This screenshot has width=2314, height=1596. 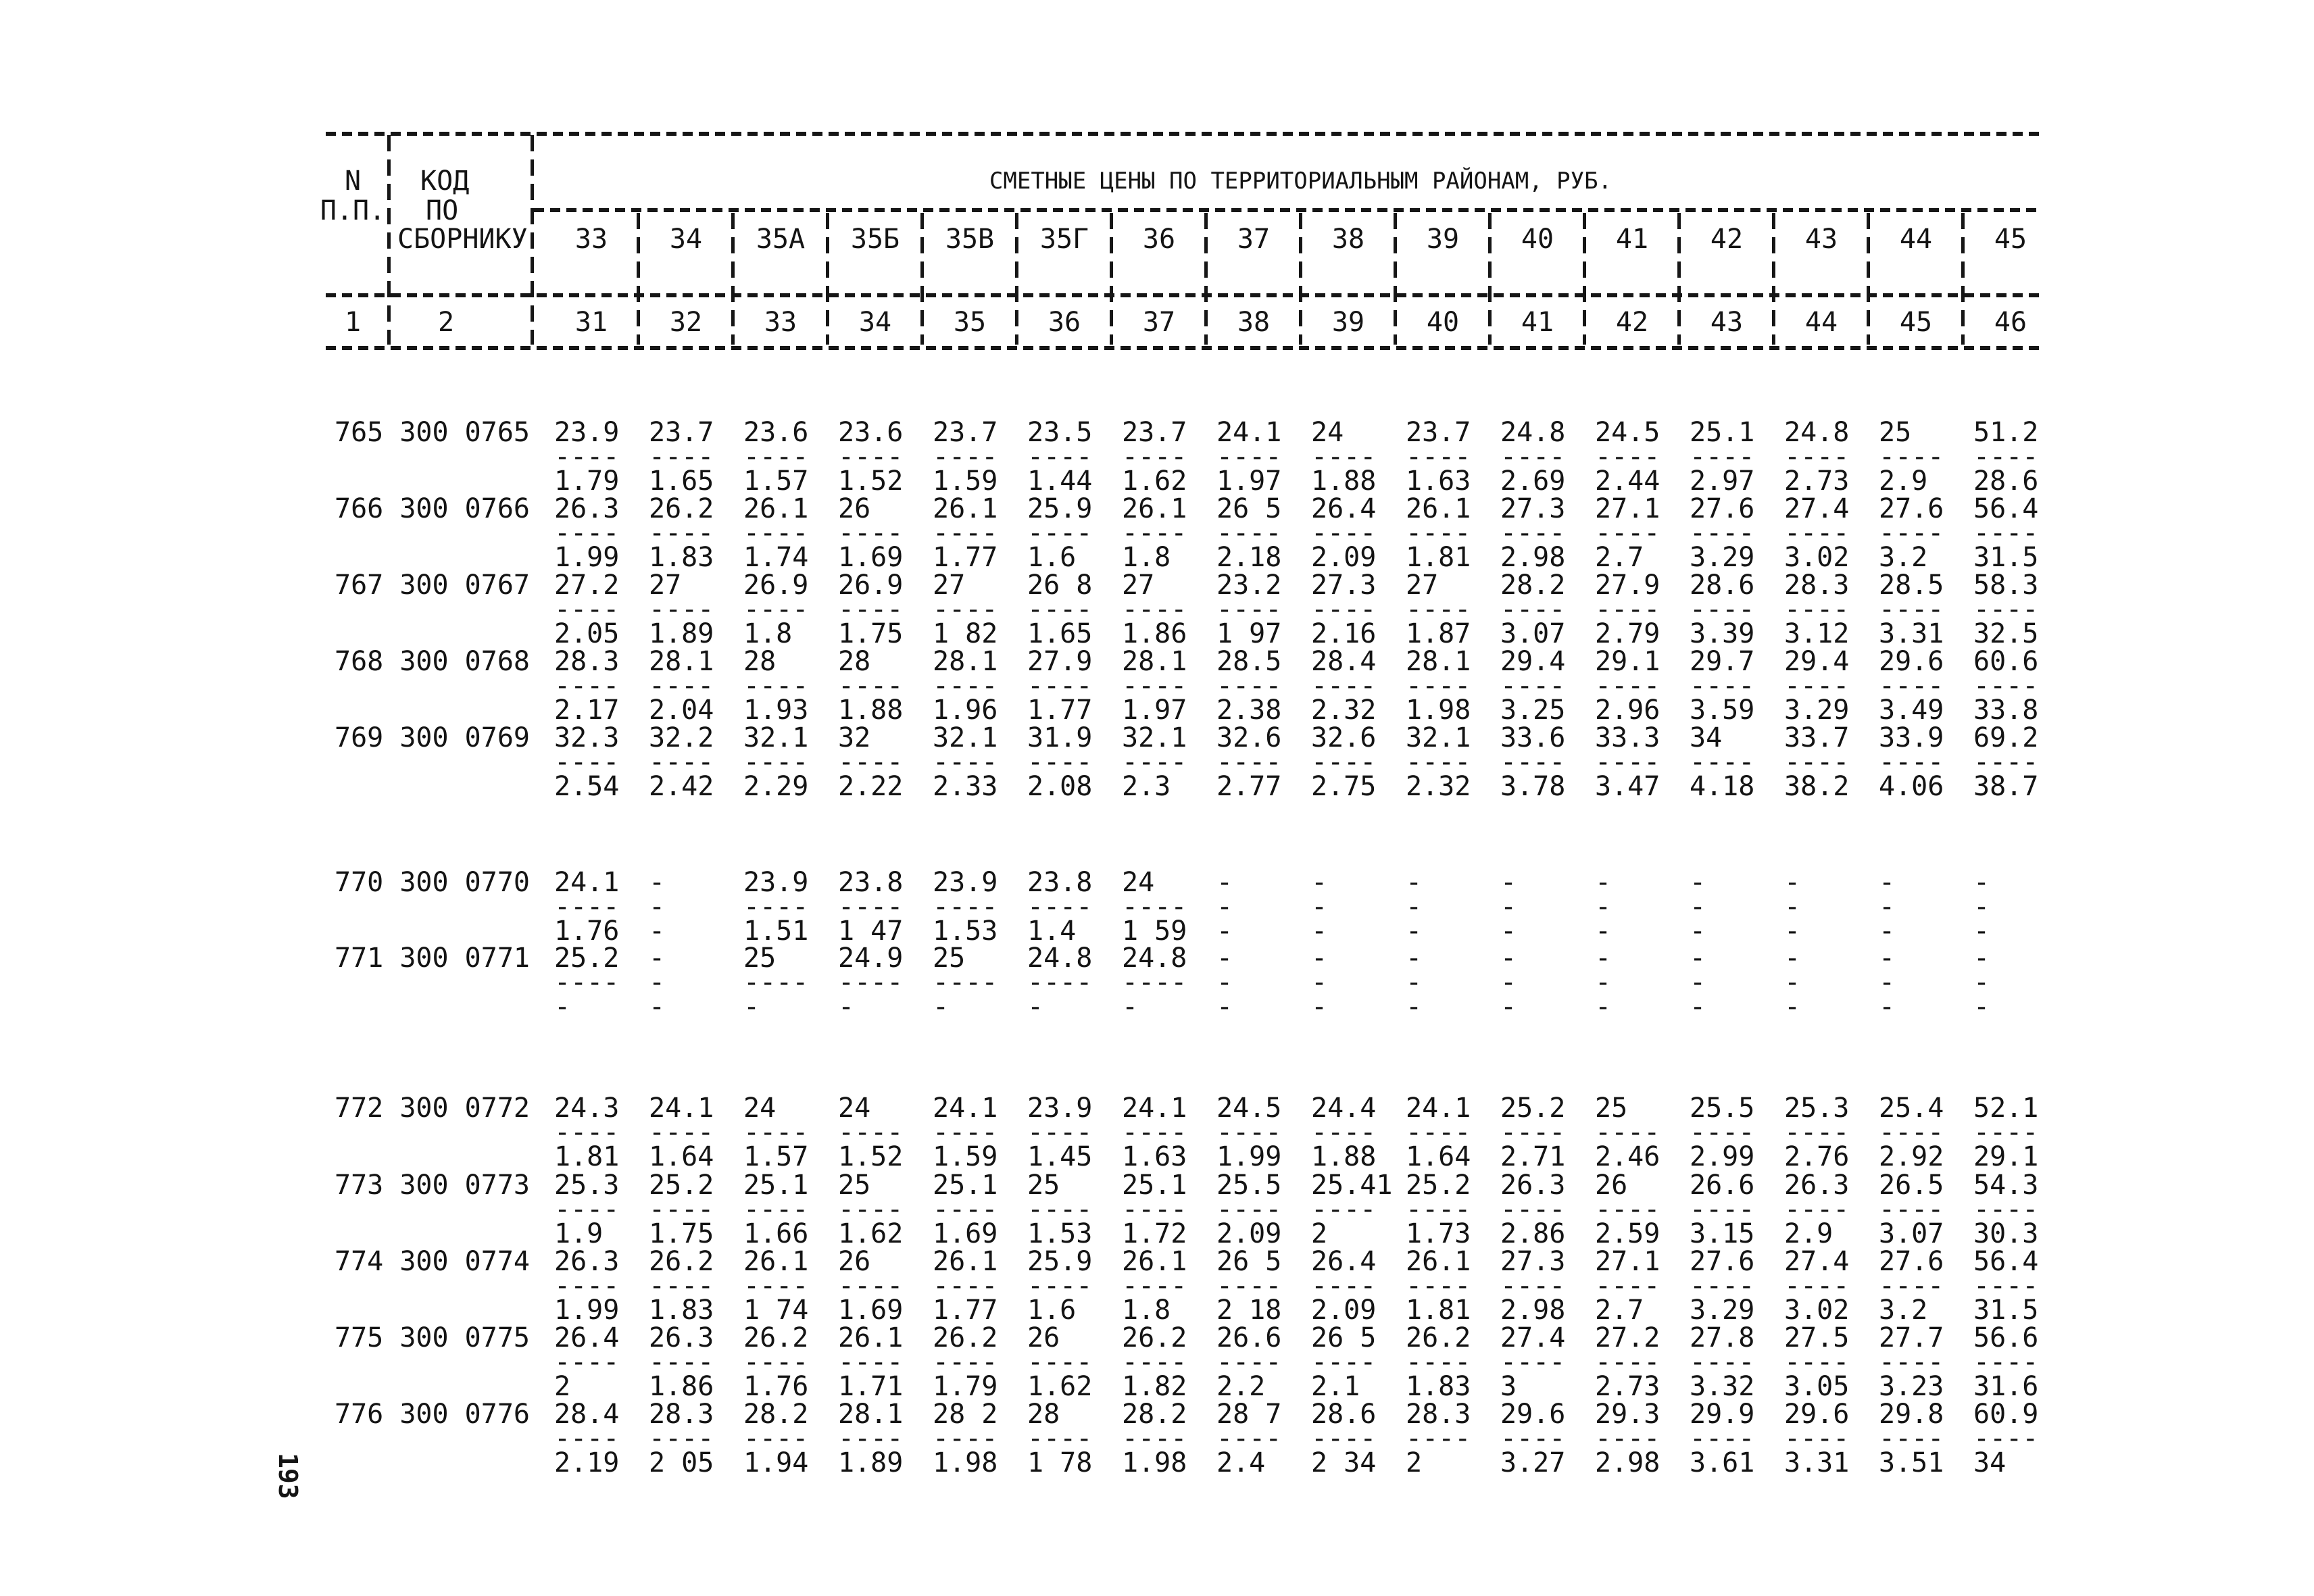 What do you see at coordinates (1438, 1386) in the screenshot?
I see `price-denominator: 1.83` at bounding box center [1438, 1386].